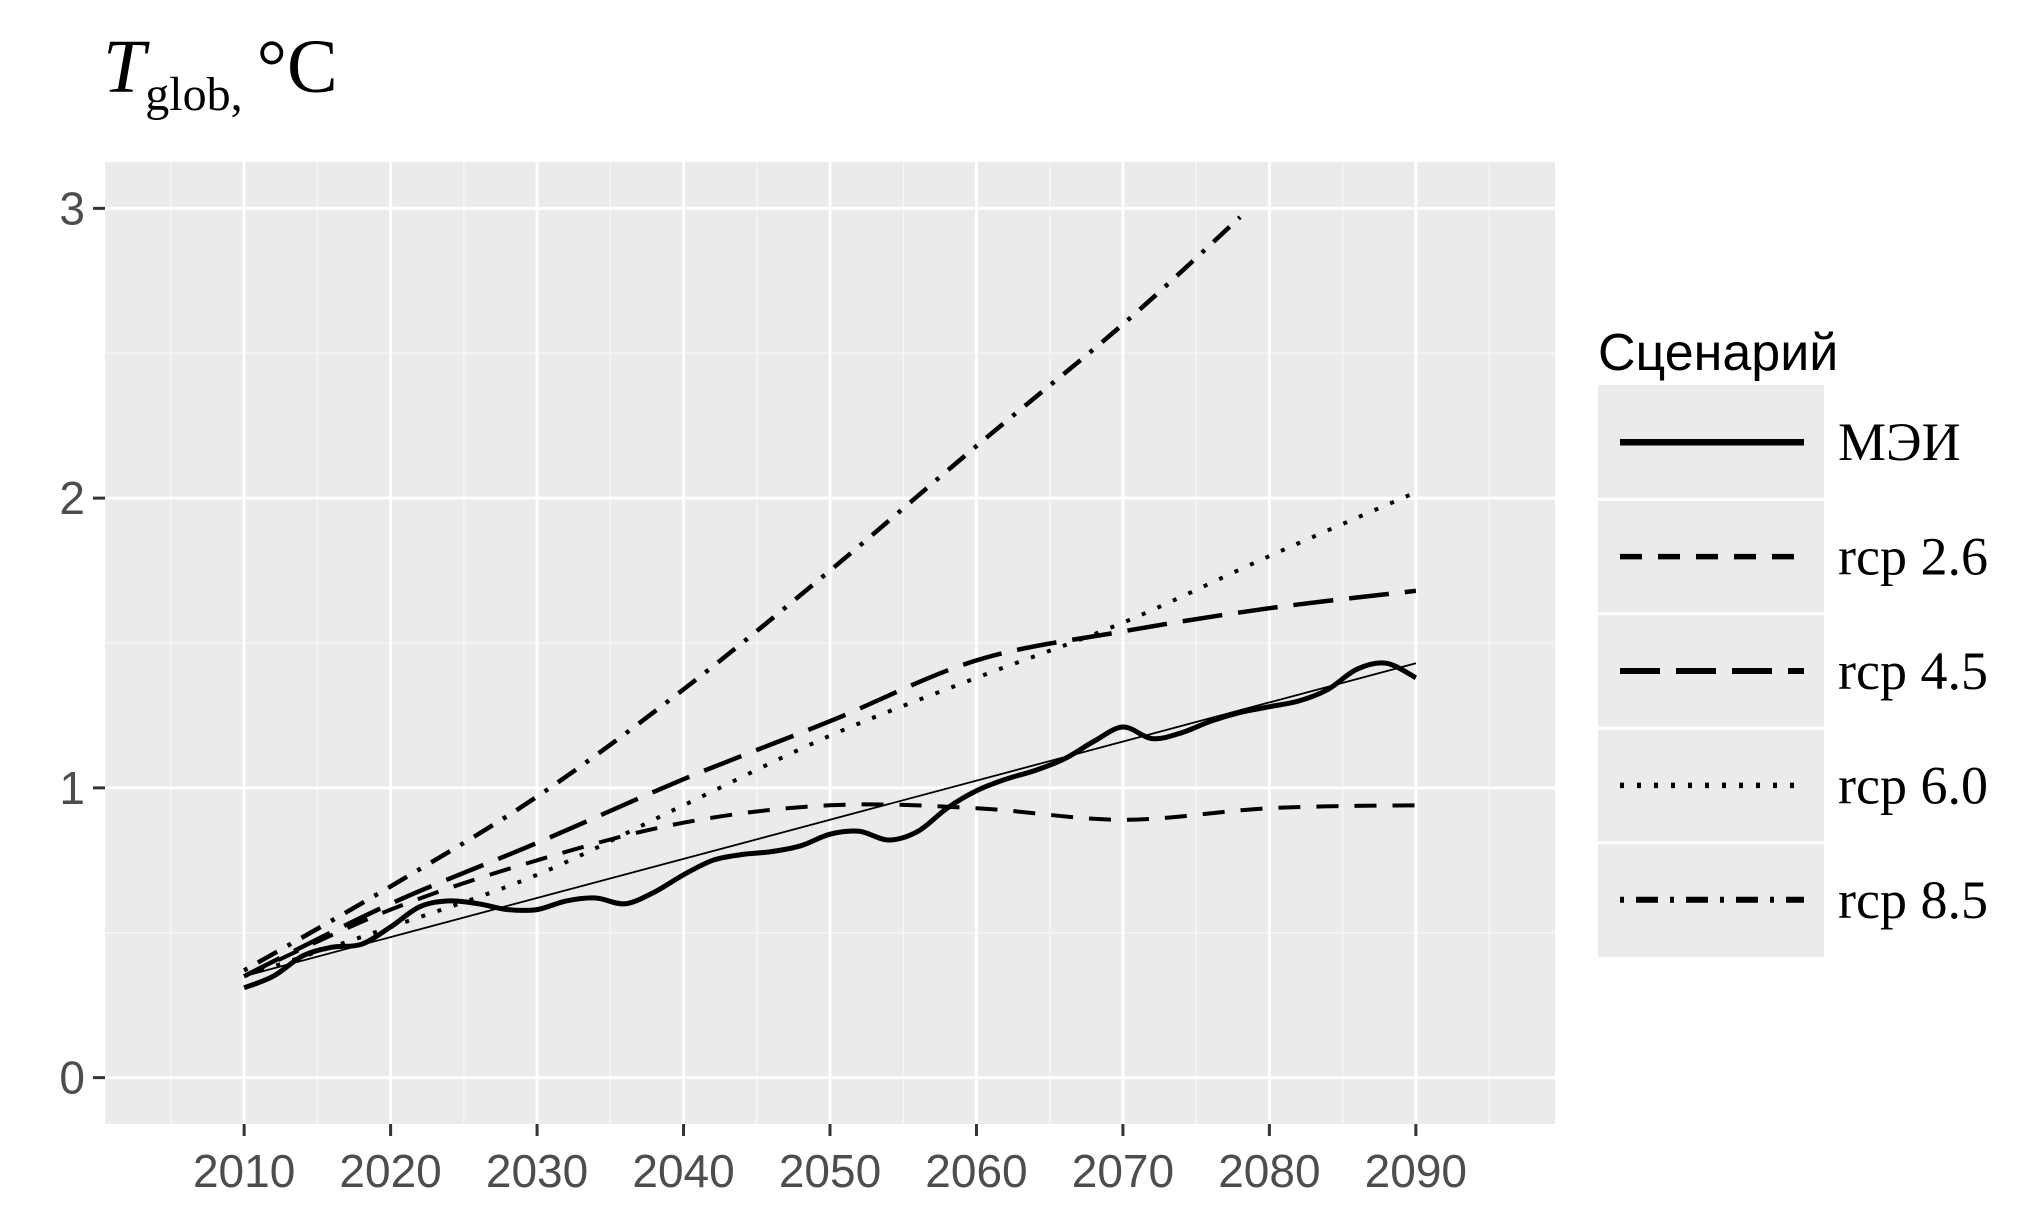 This screenshot has height=1220, width=2020. I want to click on y-tick-label: 1, so click(72, 788).